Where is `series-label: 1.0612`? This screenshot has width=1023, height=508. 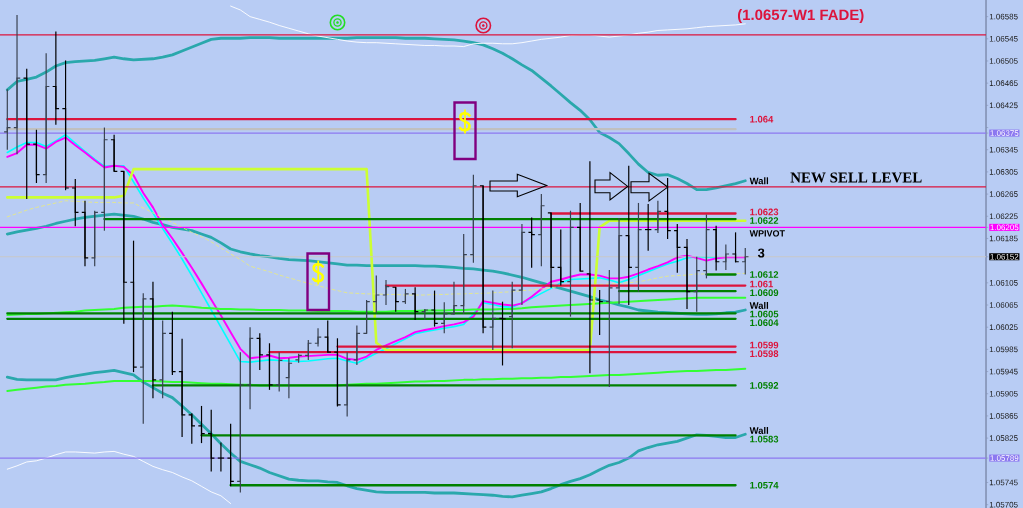 series-label: 1.0612 is located at coordinates (764, 274).